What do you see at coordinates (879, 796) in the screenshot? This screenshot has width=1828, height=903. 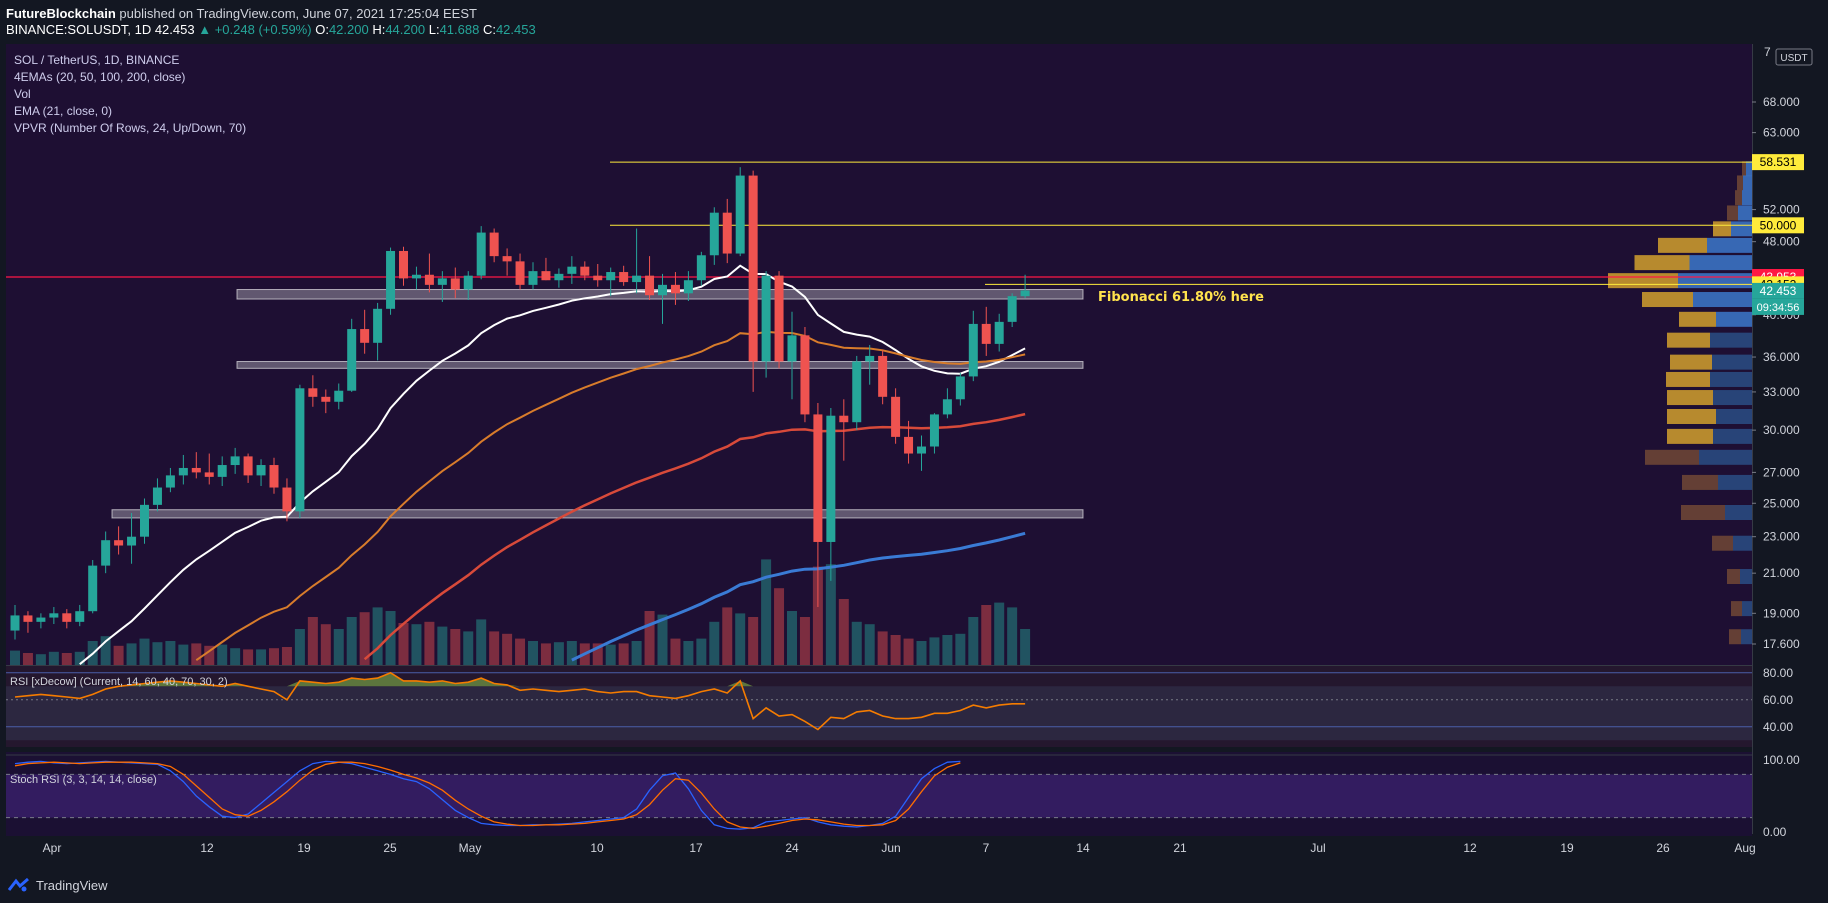 I see `stoch-band` at bounding box center [879, 796].